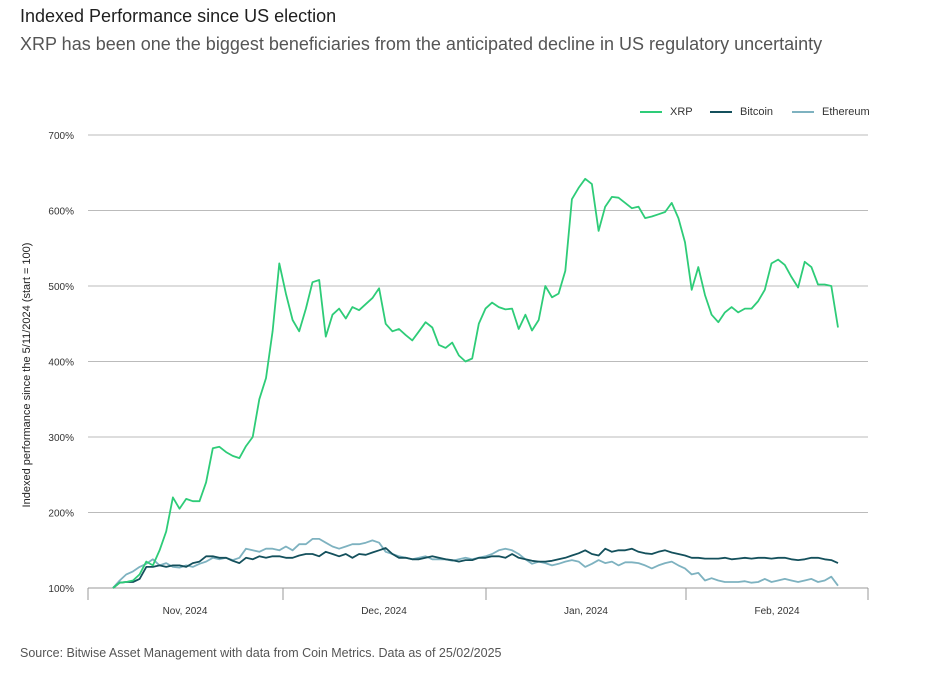 This screenshot has height=675, width=951. Describe the element at coordinates (776, 611) in the screenshot. I see `x-tick-label: Feb, 2024` at that location.